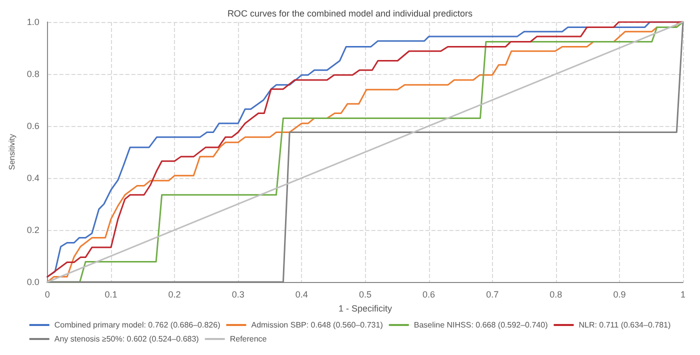 The height and width of the screenshot is (355, 700). I want to click on x-tick-label: 0.8, so click(556, 295).